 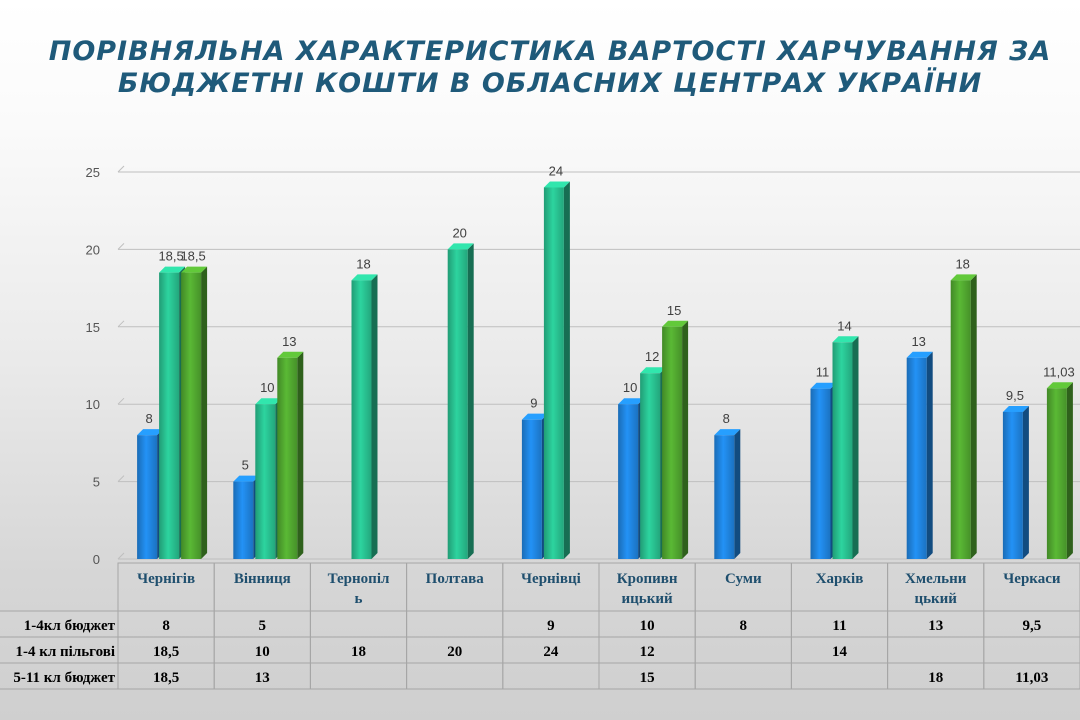 I want to click on table-cell-value: 18, so click(x=935, y=678).